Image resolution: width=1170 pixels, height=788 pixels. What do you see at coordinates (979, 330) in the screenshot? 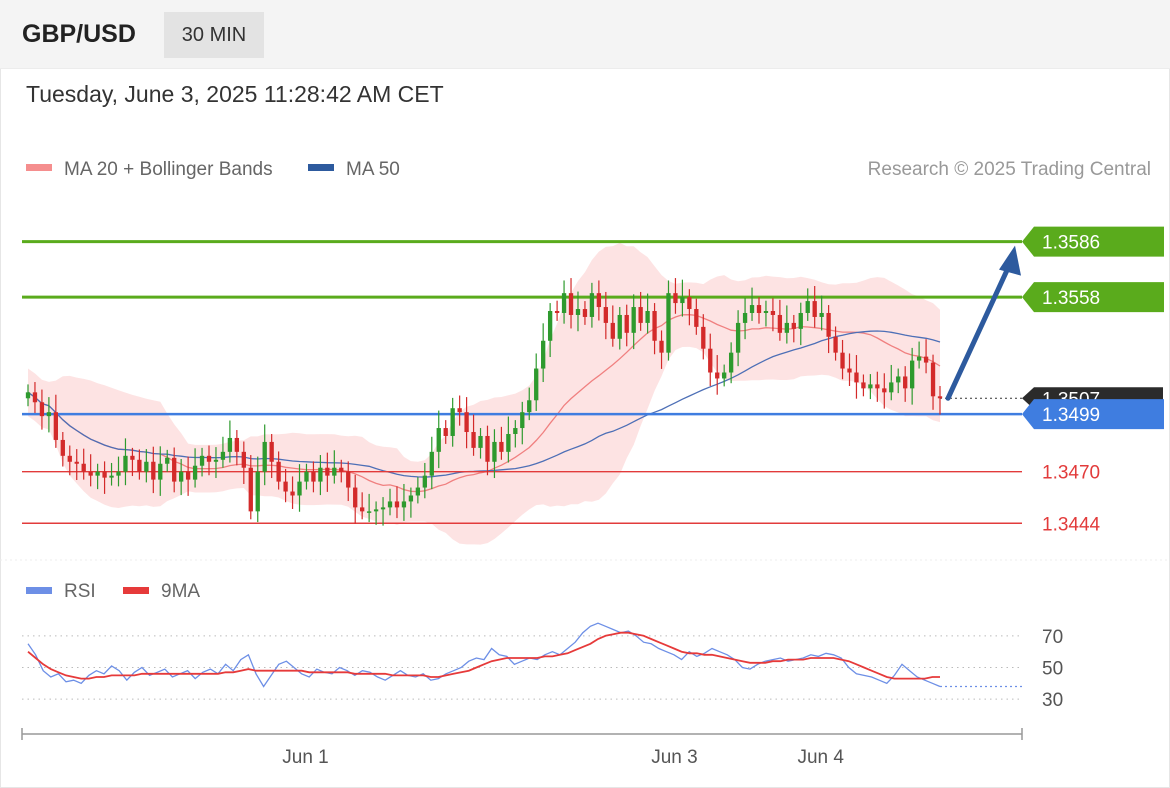
I see `forecast-arrow-shaft` at bounding box center [979, 330].